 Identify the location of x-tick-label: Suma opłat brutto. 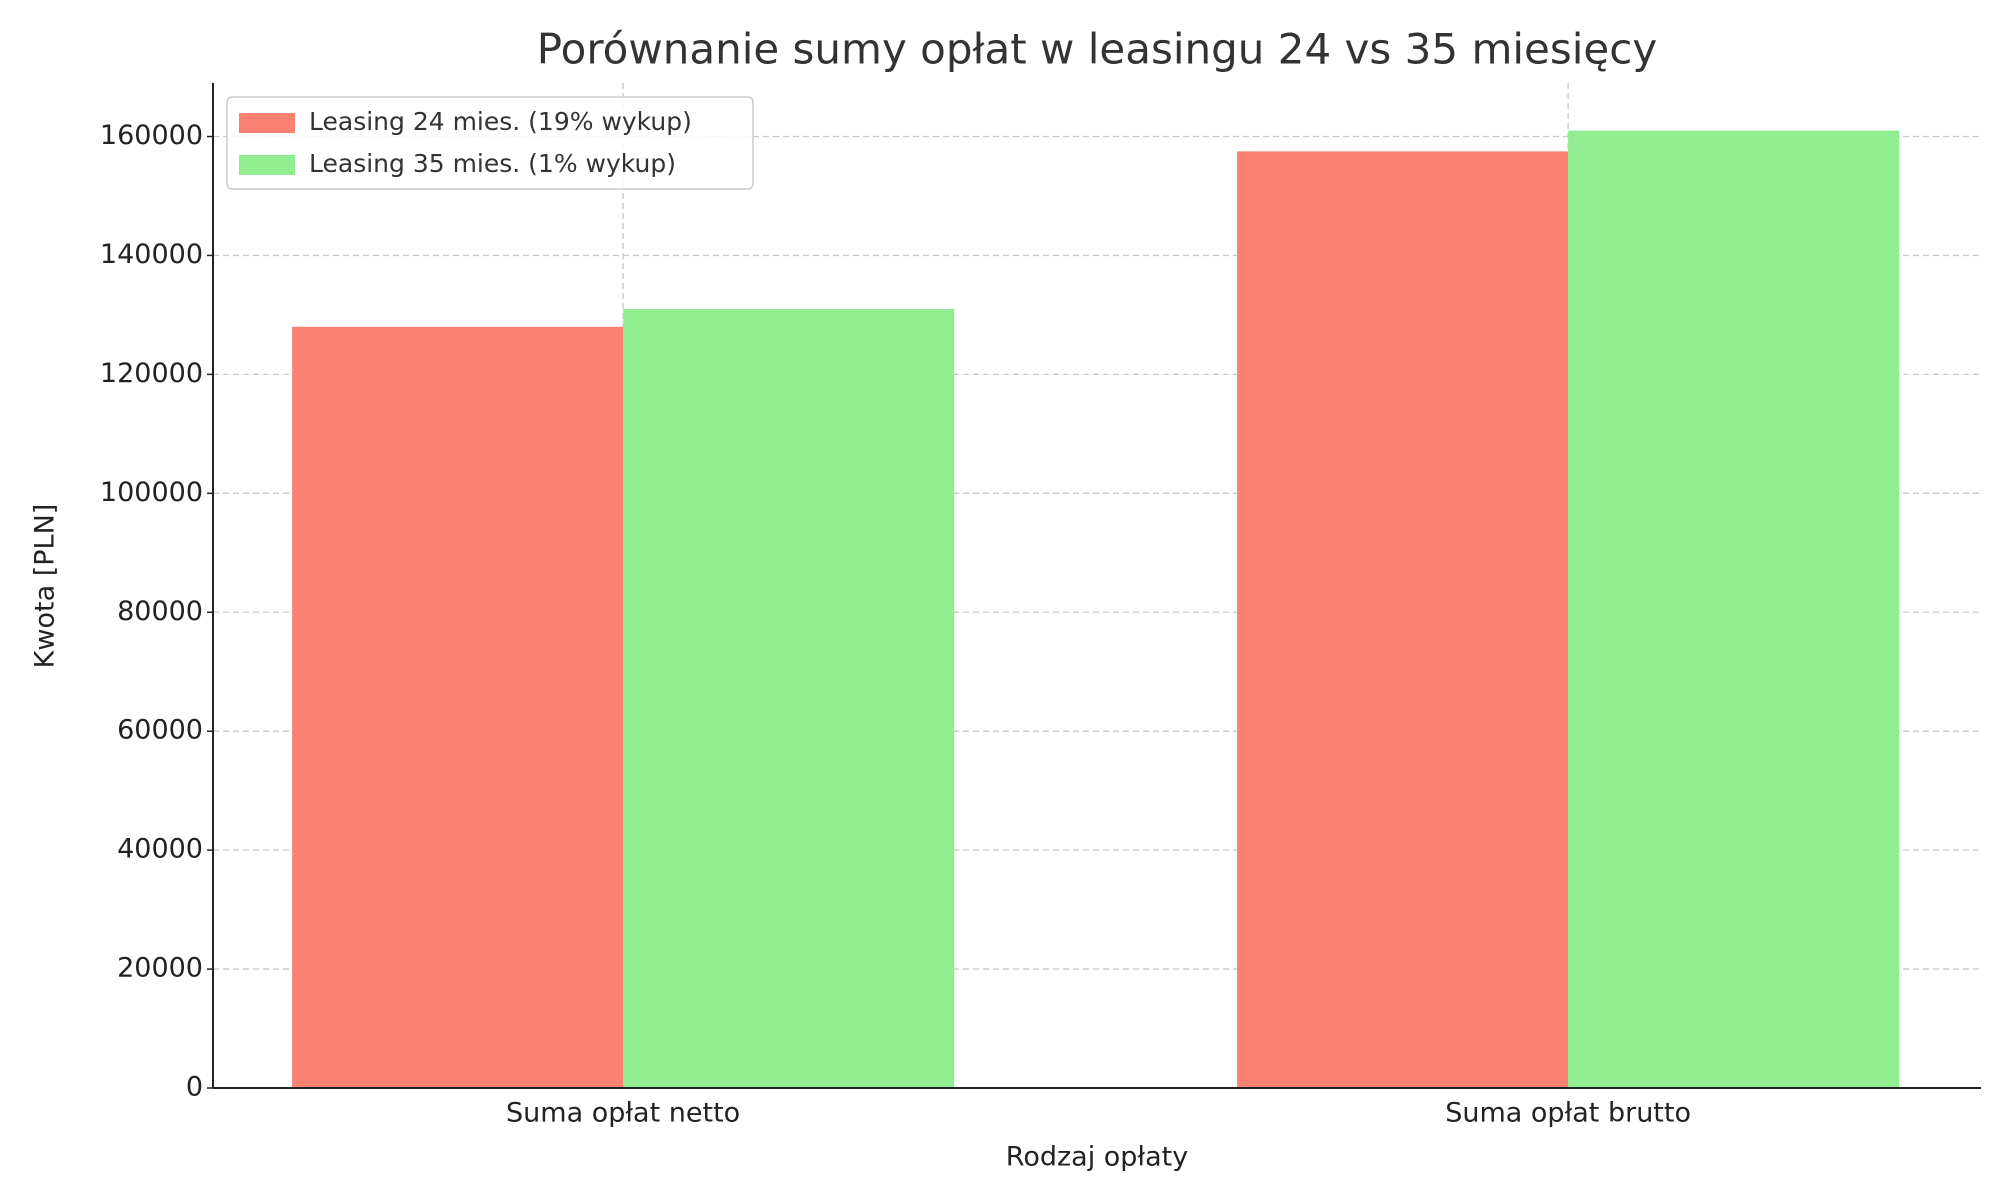
(1568, 1113).